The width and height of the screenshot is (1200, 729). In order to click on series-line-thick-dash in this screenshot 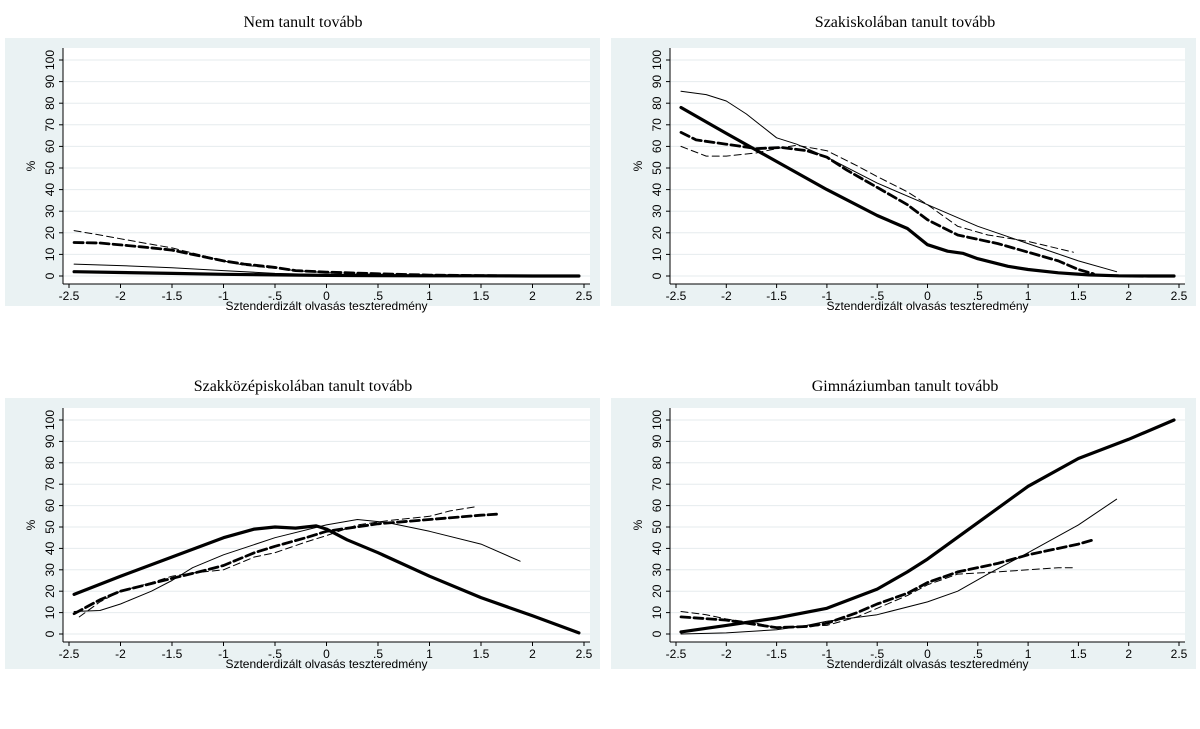, I will do `click(285, 259)`.